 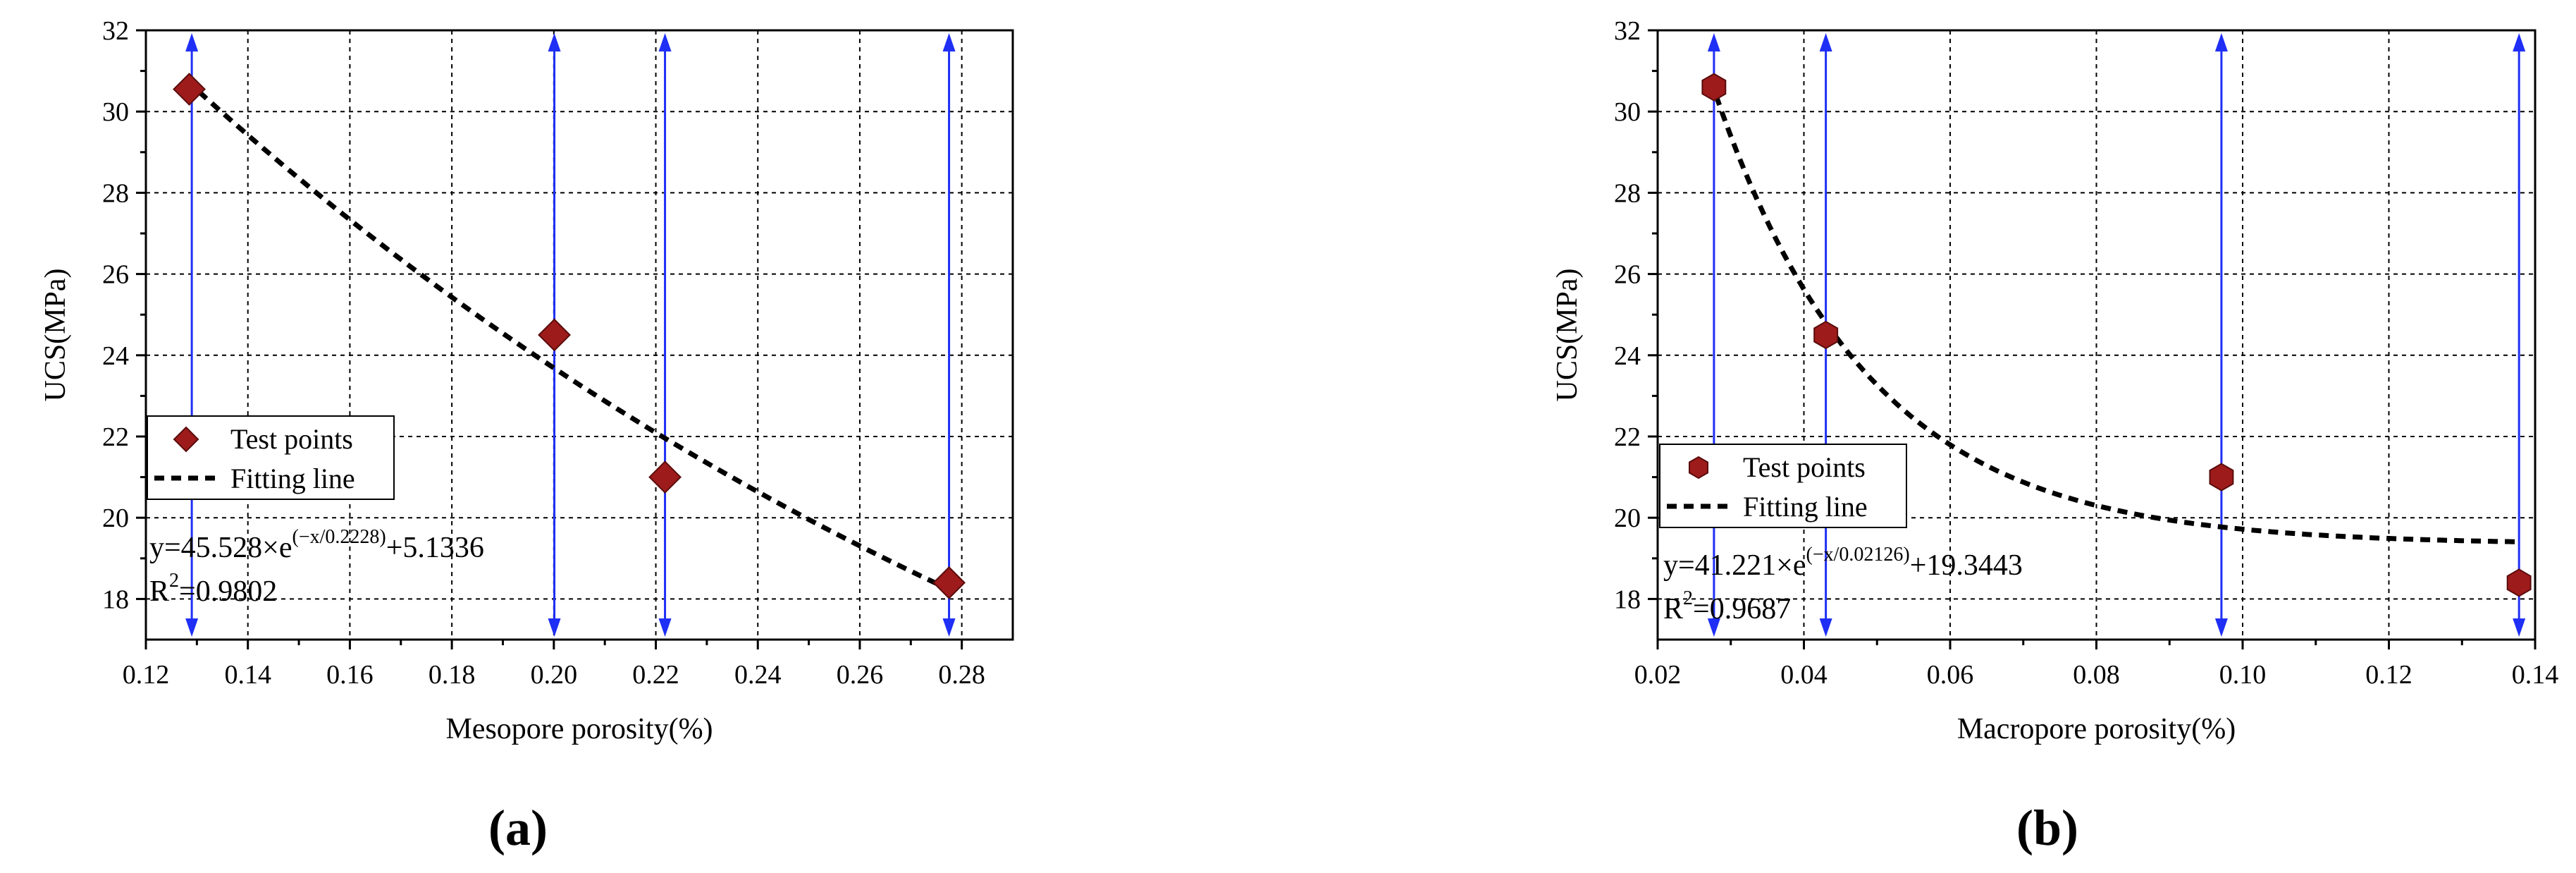 What do you see at coordinates (1567, 335) in the screenshot?
I see `y-axis-title-b: UCS(MPa)` at bounding box center [1567, 335].